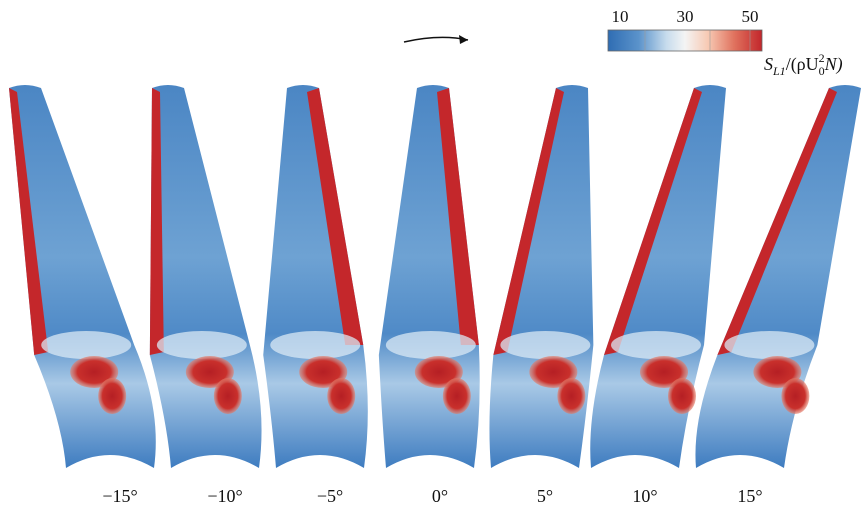  I want to click on label-part: N), so click(833, 64).